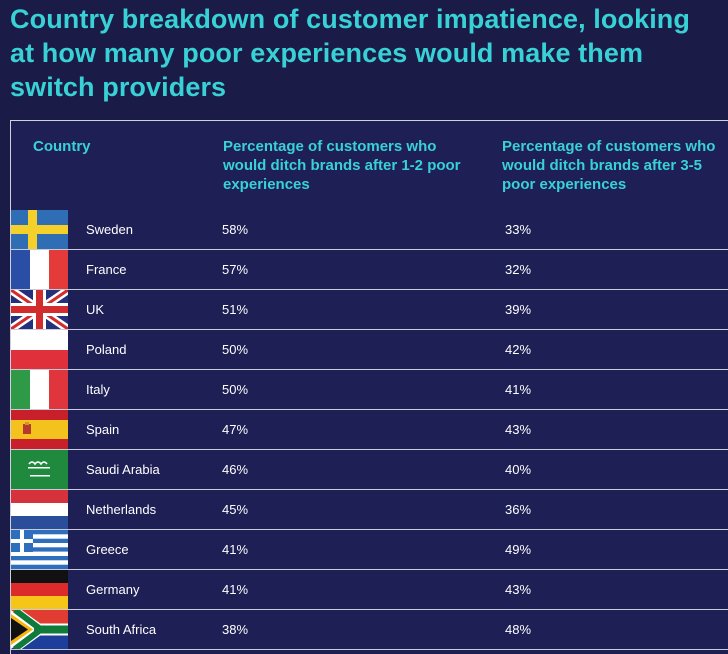 The height and width of the screenshot is (654, 728). I want to click on column-header-country: Country, so click(62, 146).